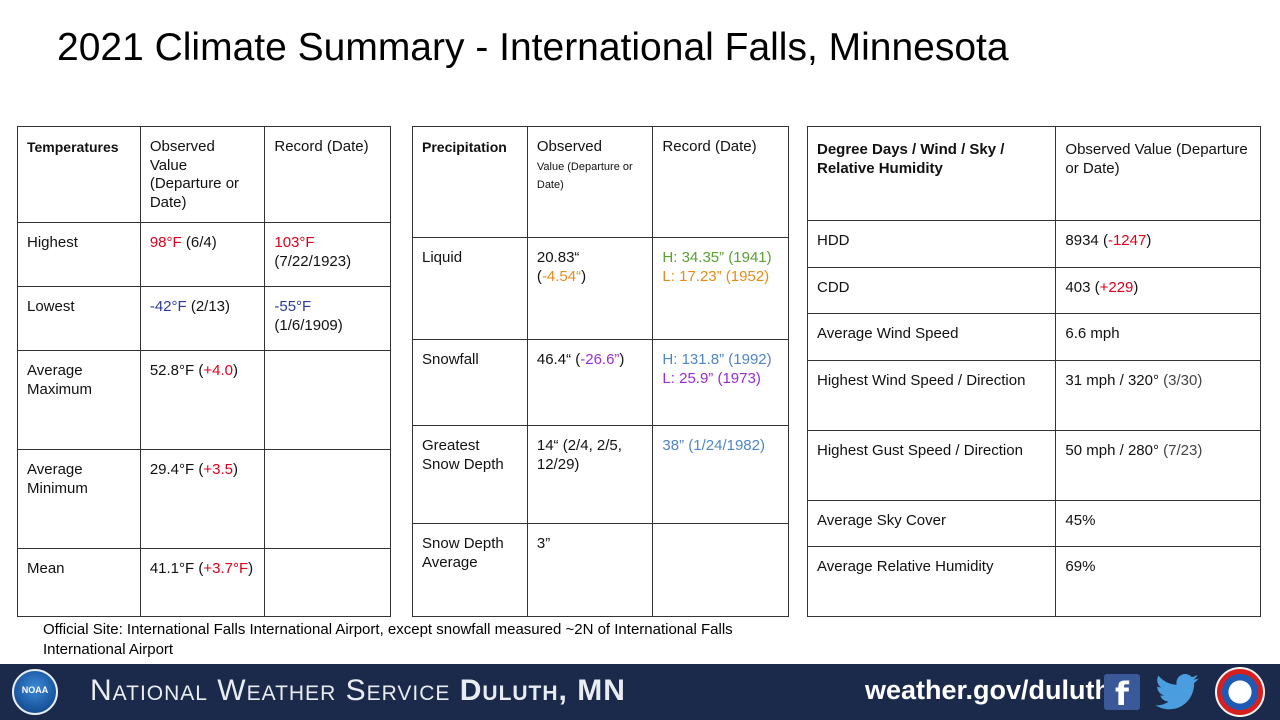 Image resolution: width=1280 pixels, height=720 pixels. Describe the element at coordinates (1158, 395) in the screenshot. I see `observed-cell: 31 mph / 320° (3/30)` at that location.